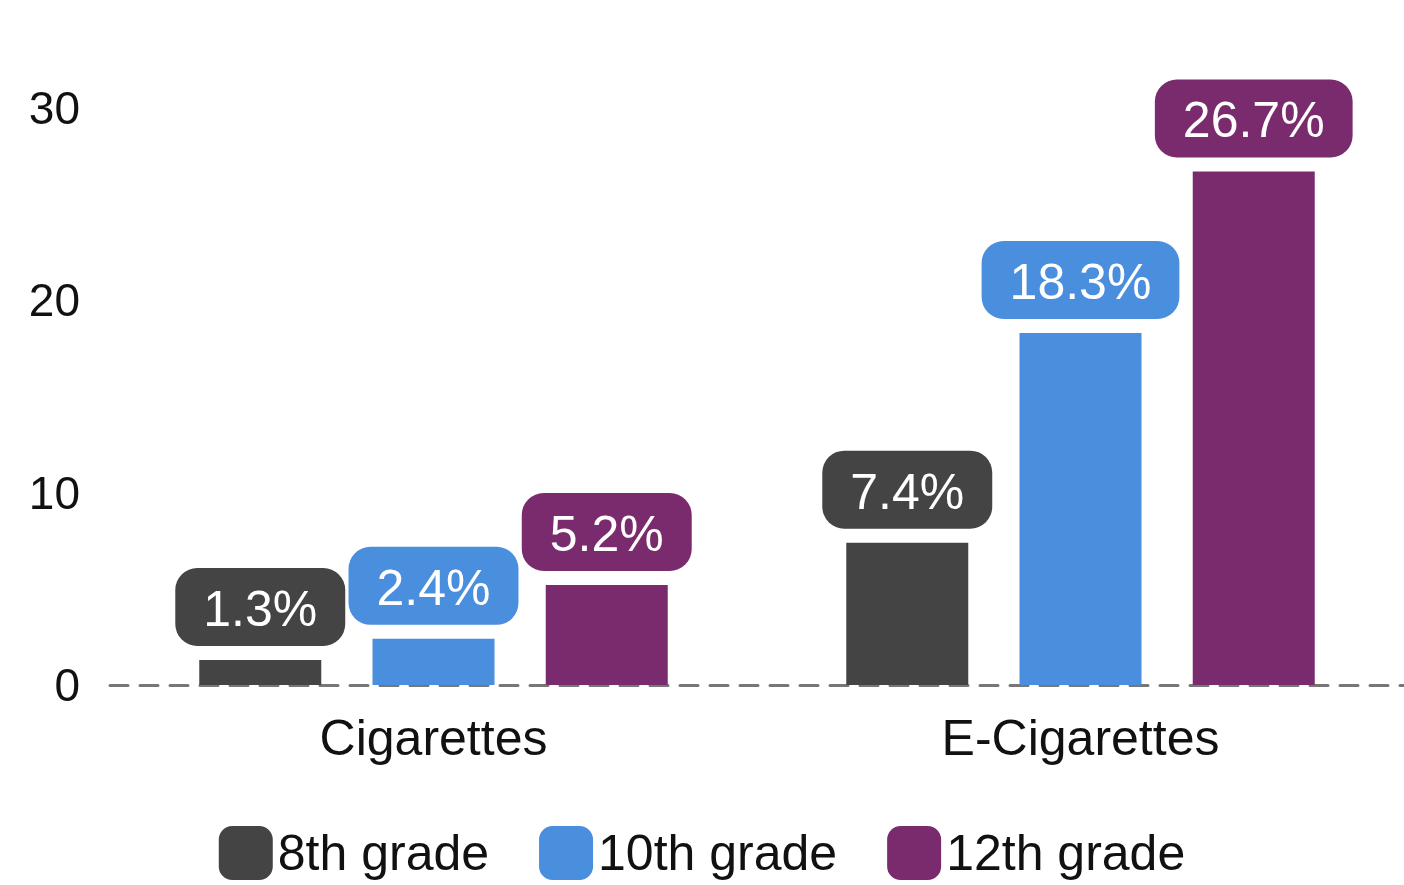  Describe the element at coordinates (383, 853) in the screenshot. I see `legend-label: 8th grade` at that location.